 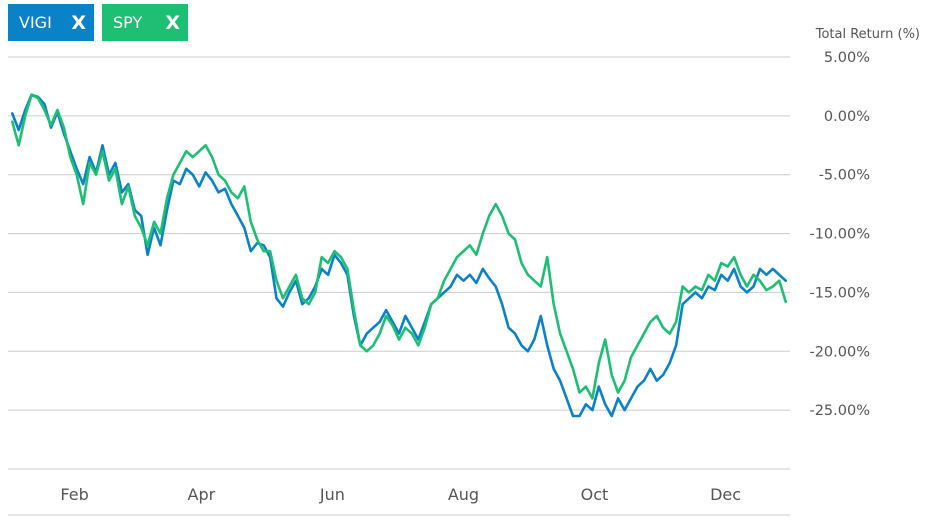 I want to click on y-tick-label: -25.00%, so click(x=839, y=411).